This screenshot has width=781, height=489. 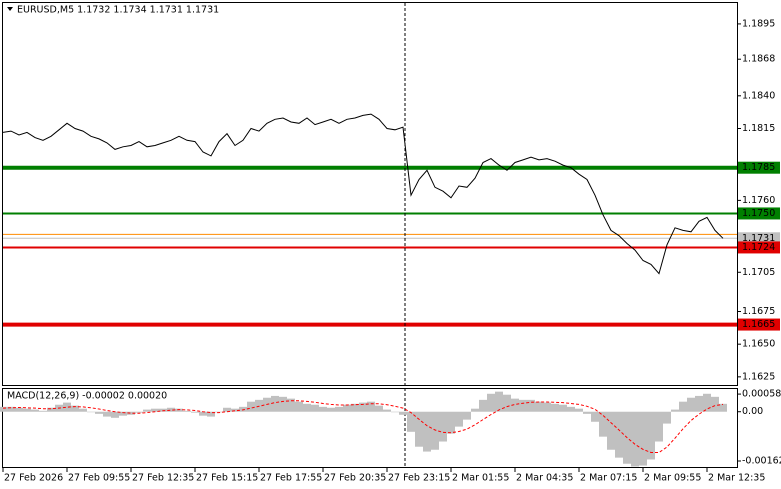 What do you see at coordinates (761, 461) in the screenshot?
I see `y-tick-label: -0.00162` at bounding box center [761, 461].